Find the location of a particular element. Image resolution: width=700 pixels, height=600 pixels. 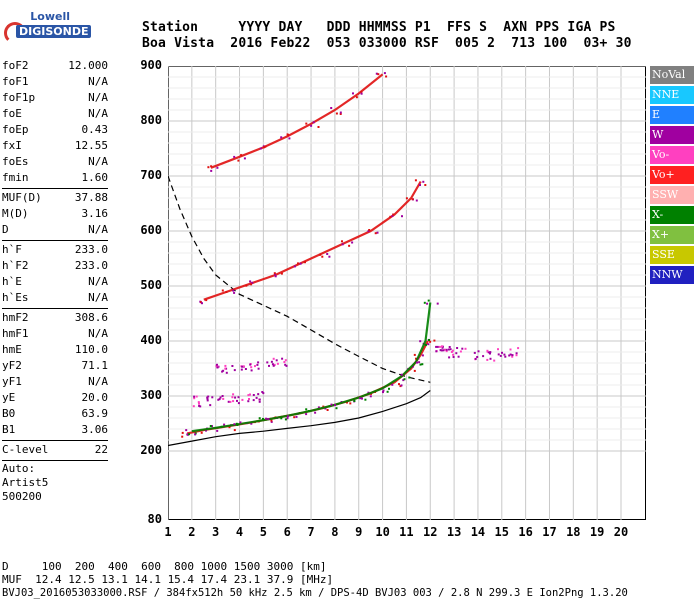

param-name: h`F2 is located at coordinates (15, 265).